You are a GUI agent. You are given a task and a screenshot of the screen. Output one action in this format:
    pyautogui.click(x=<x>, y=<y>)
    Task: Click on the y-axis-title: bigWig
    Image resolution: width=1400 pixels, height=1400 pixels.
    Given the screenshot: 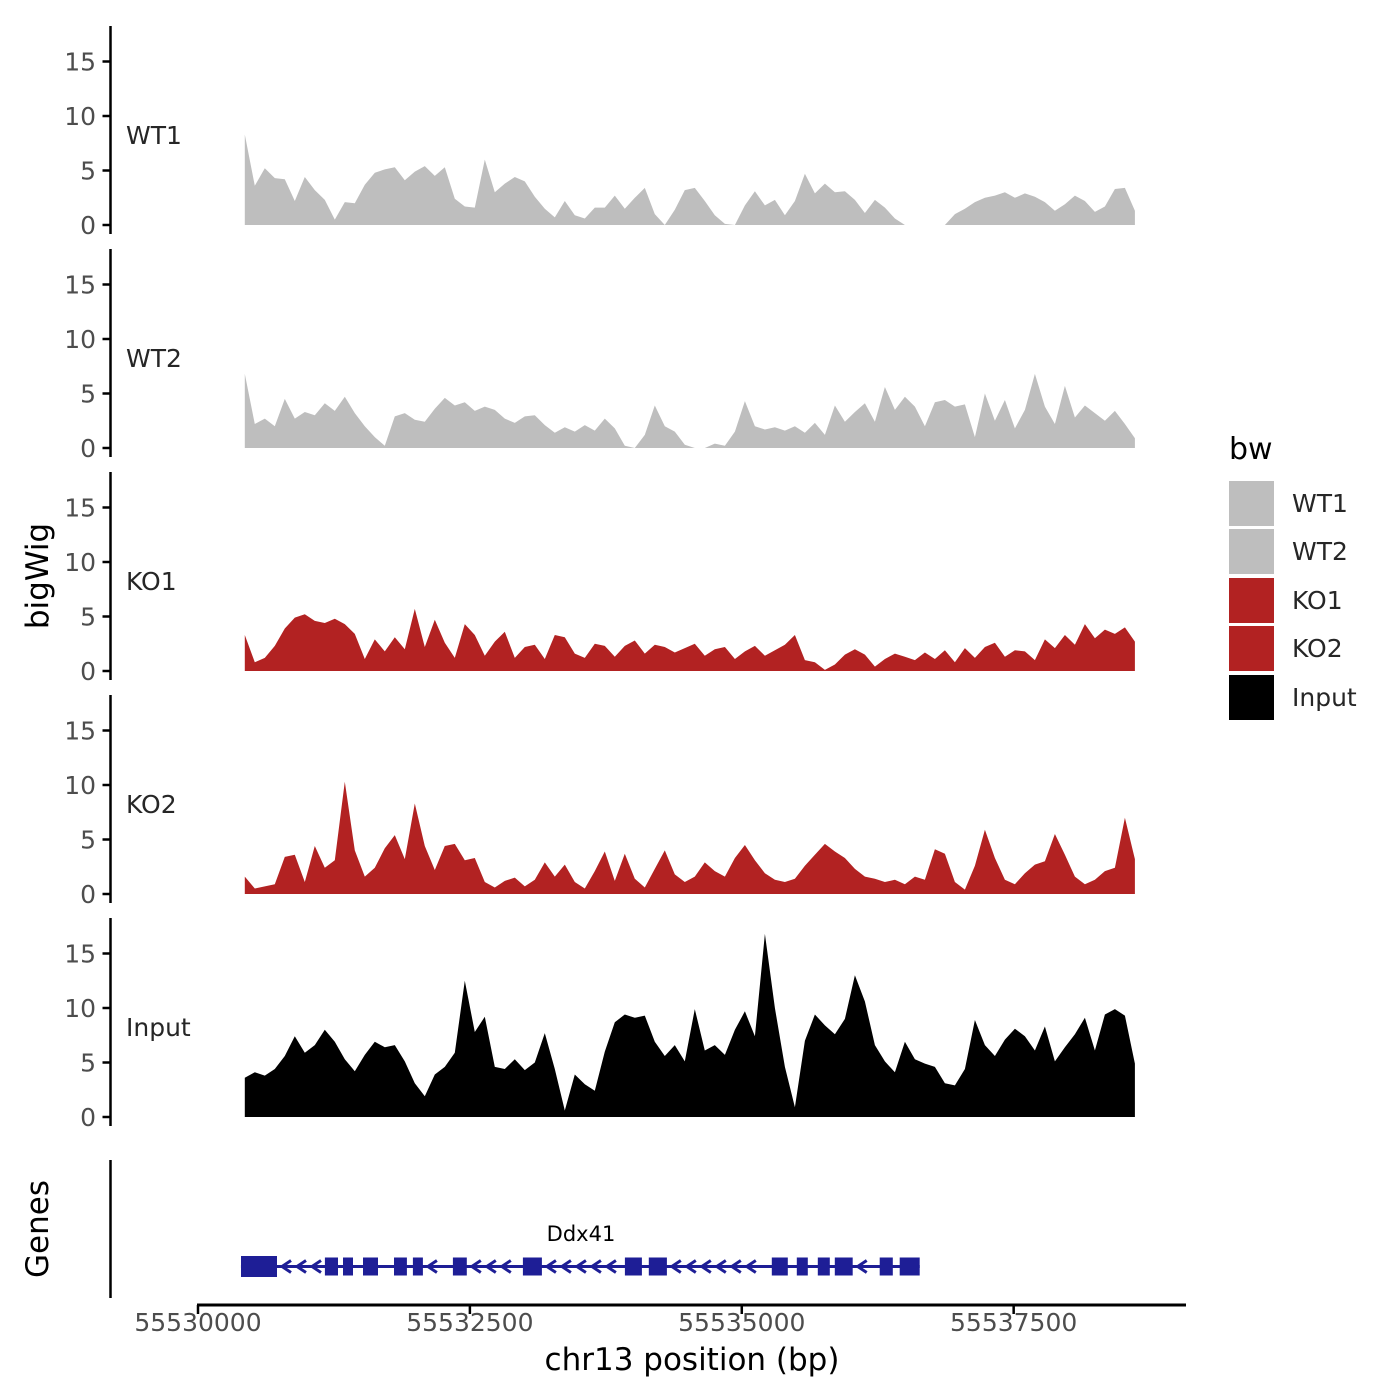 What is the action you would take?
    pyautogui.click(x=38, y=576)
    